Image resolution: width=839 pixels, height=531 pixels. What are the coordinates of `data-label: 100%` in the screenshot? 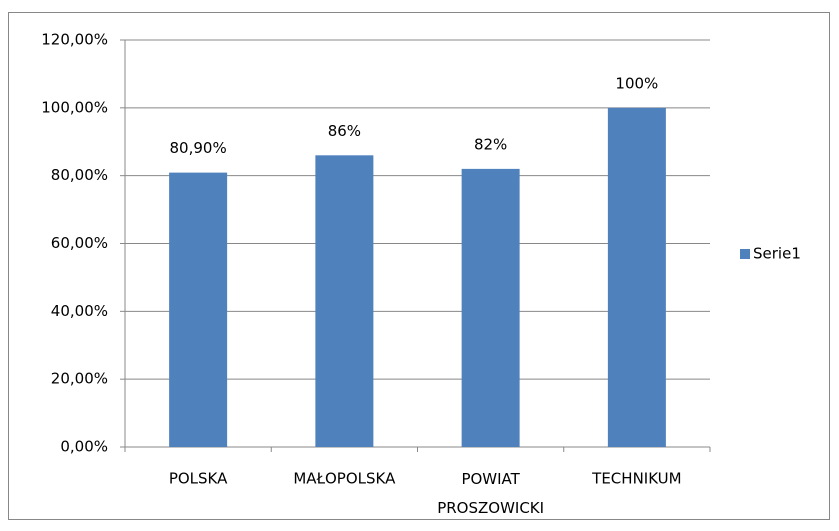 It's located at (636, 83).